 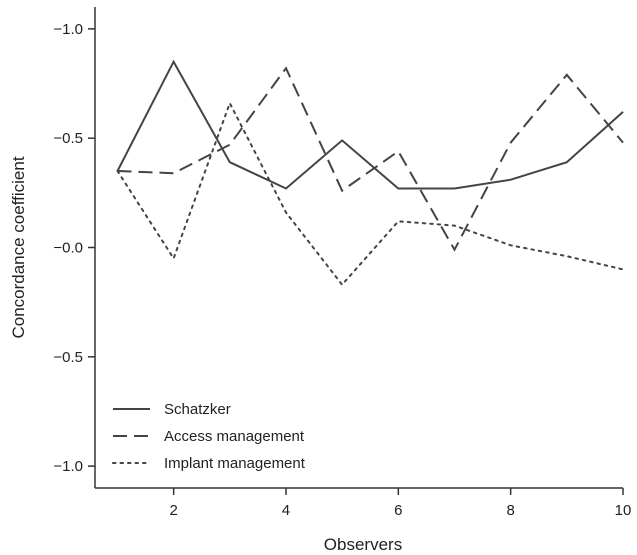 What do you see at coordinates (197, 409) in the screenshot?
I see `legend-label-schatzker: Schatzker` at bounding box center [197, 409].